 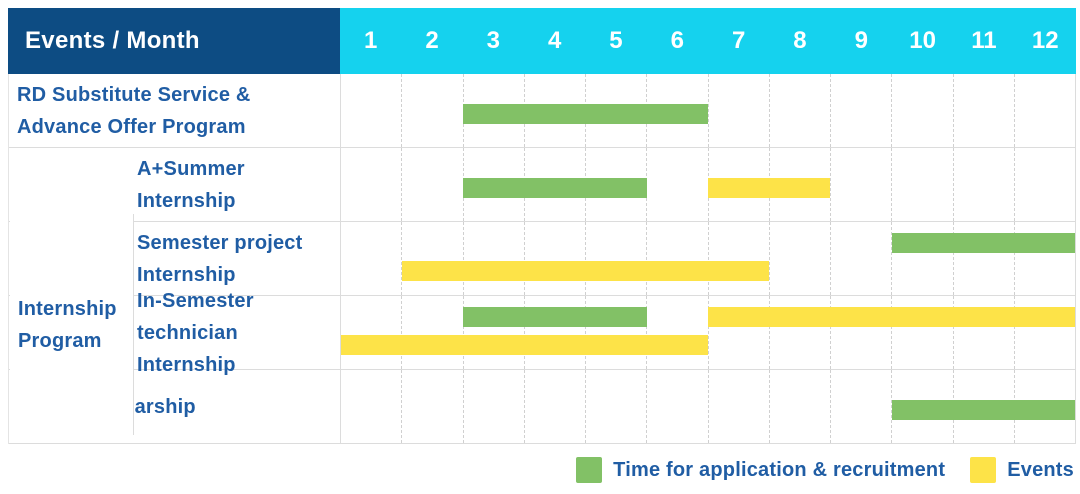 I want to click on legend-label-events: Events, so click(x=1040, y=469).